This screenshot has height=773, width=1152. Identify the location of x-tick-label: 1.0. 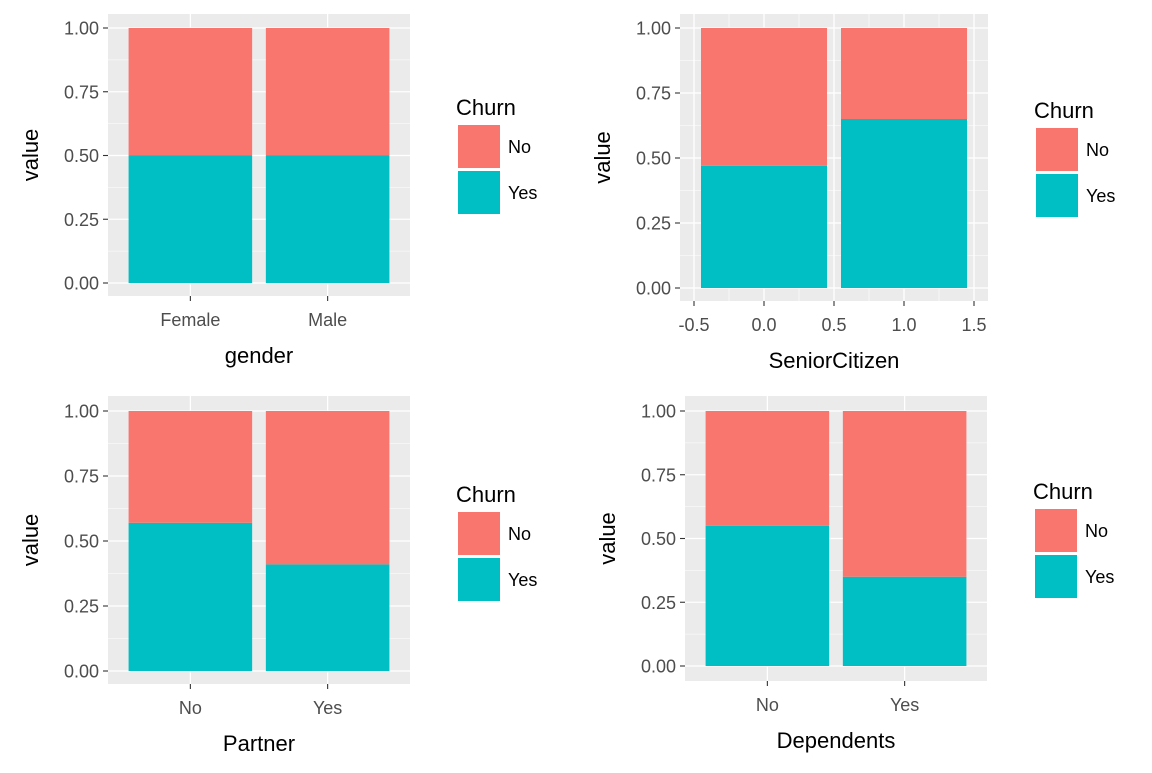
(903, 325).